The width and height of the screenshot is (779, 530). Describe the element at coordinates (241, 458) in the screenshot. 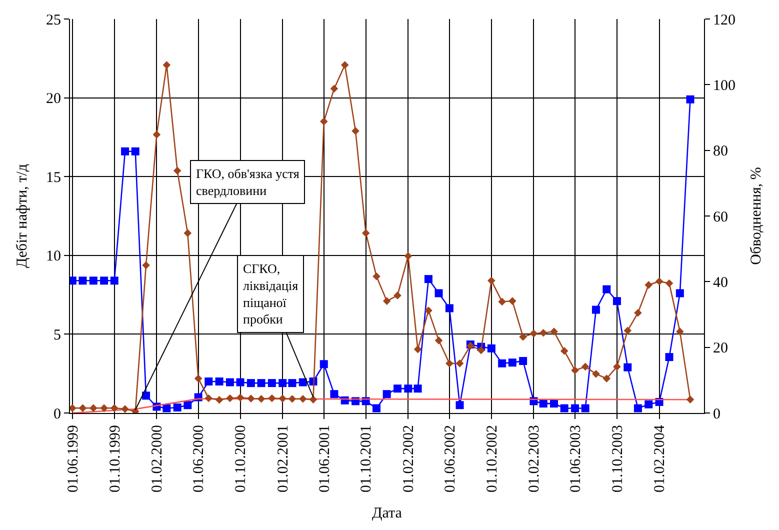

I see `x-tick-label: 01.10.2000` at that location.